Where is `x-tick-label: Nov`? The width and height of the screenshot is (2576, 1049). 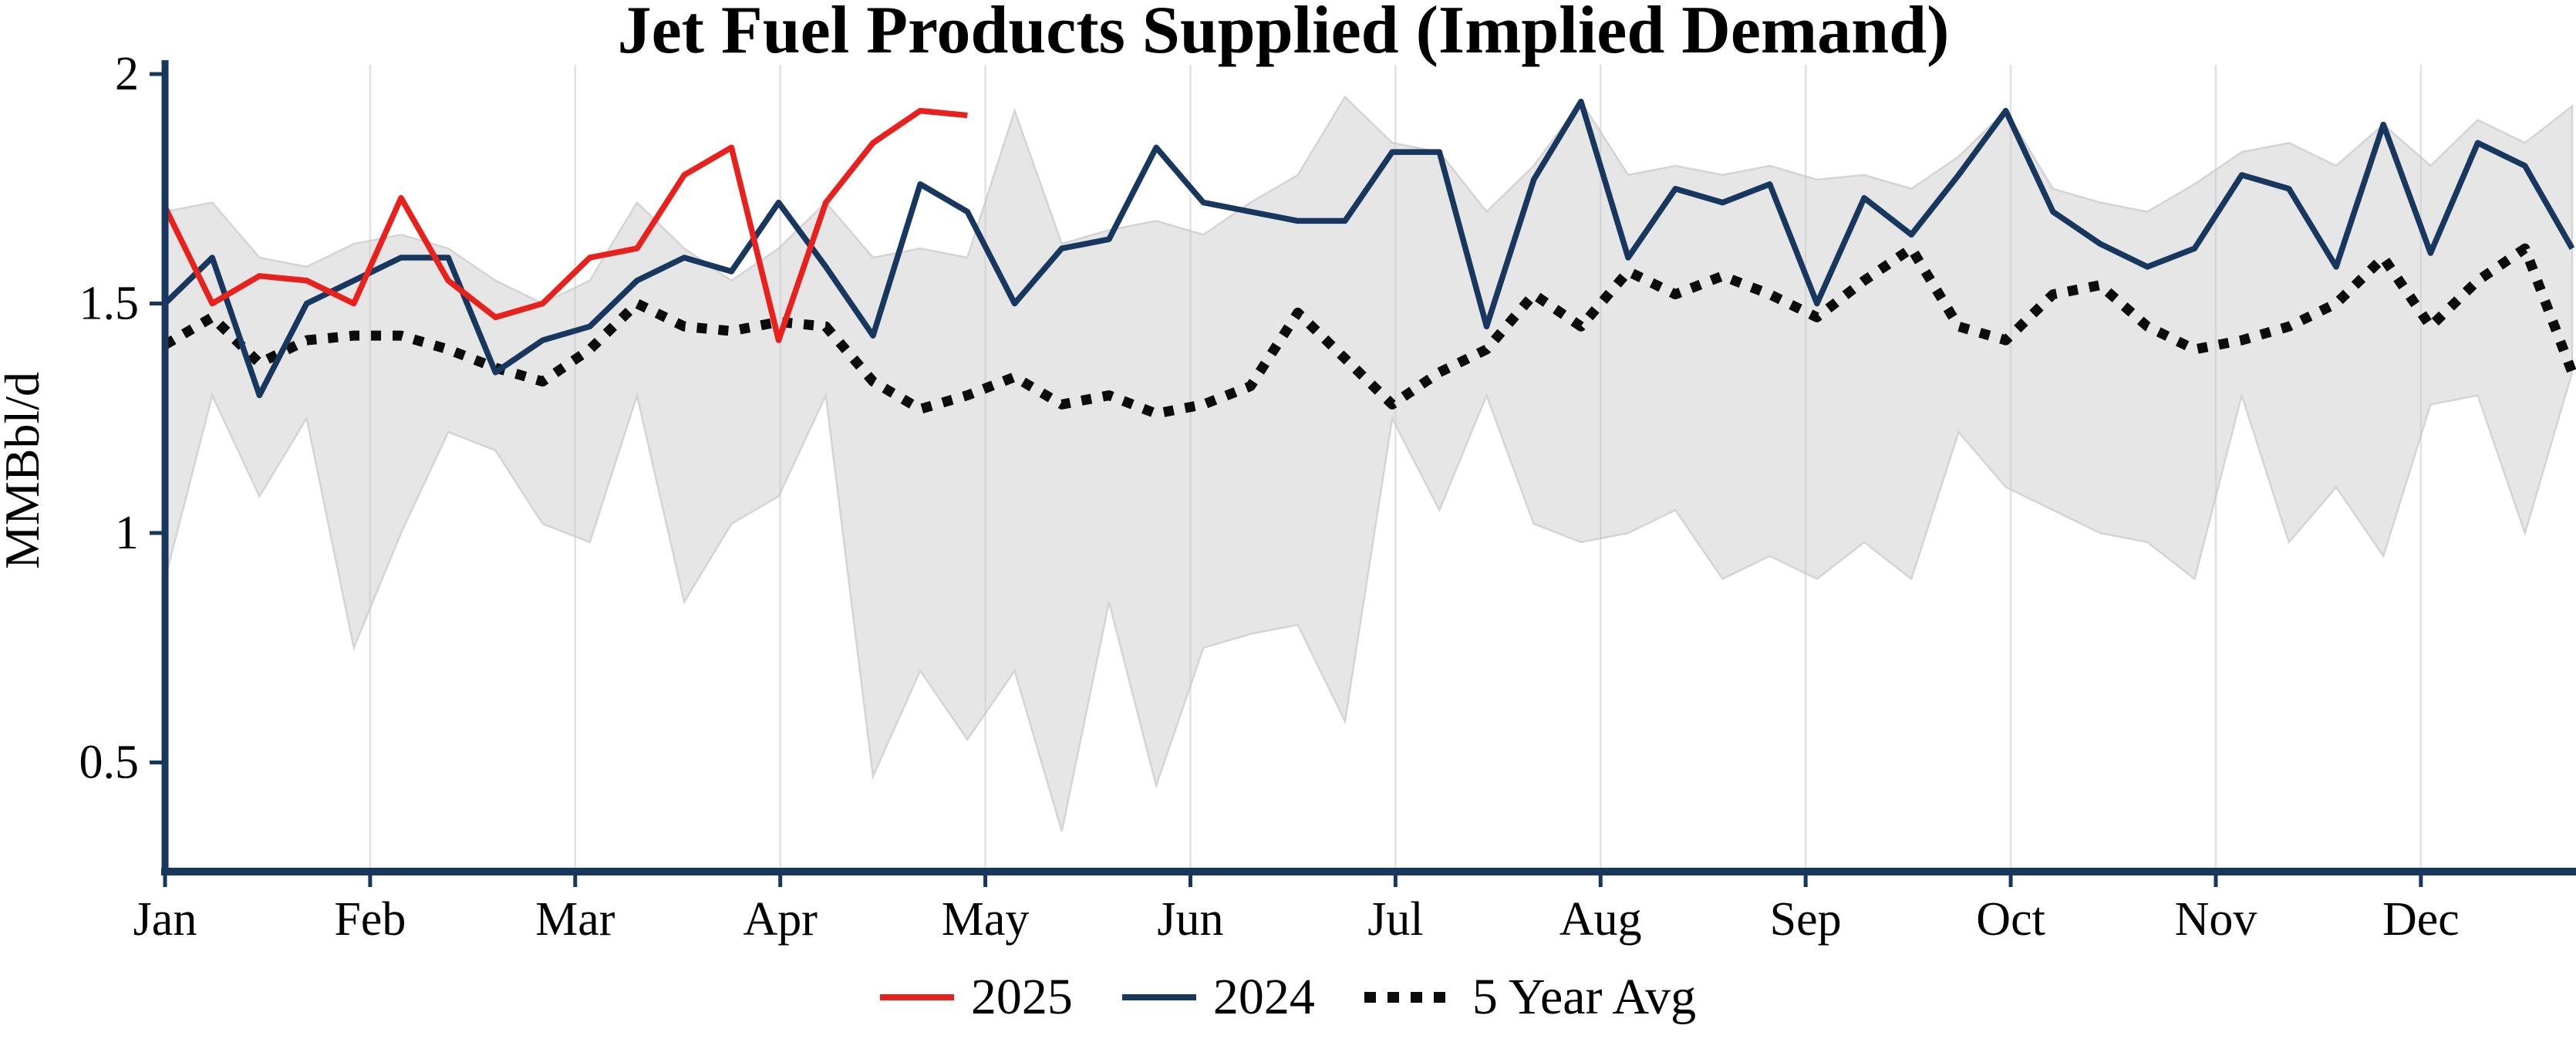
x-tick-label: Nov is located at coordinates (2216, 920).